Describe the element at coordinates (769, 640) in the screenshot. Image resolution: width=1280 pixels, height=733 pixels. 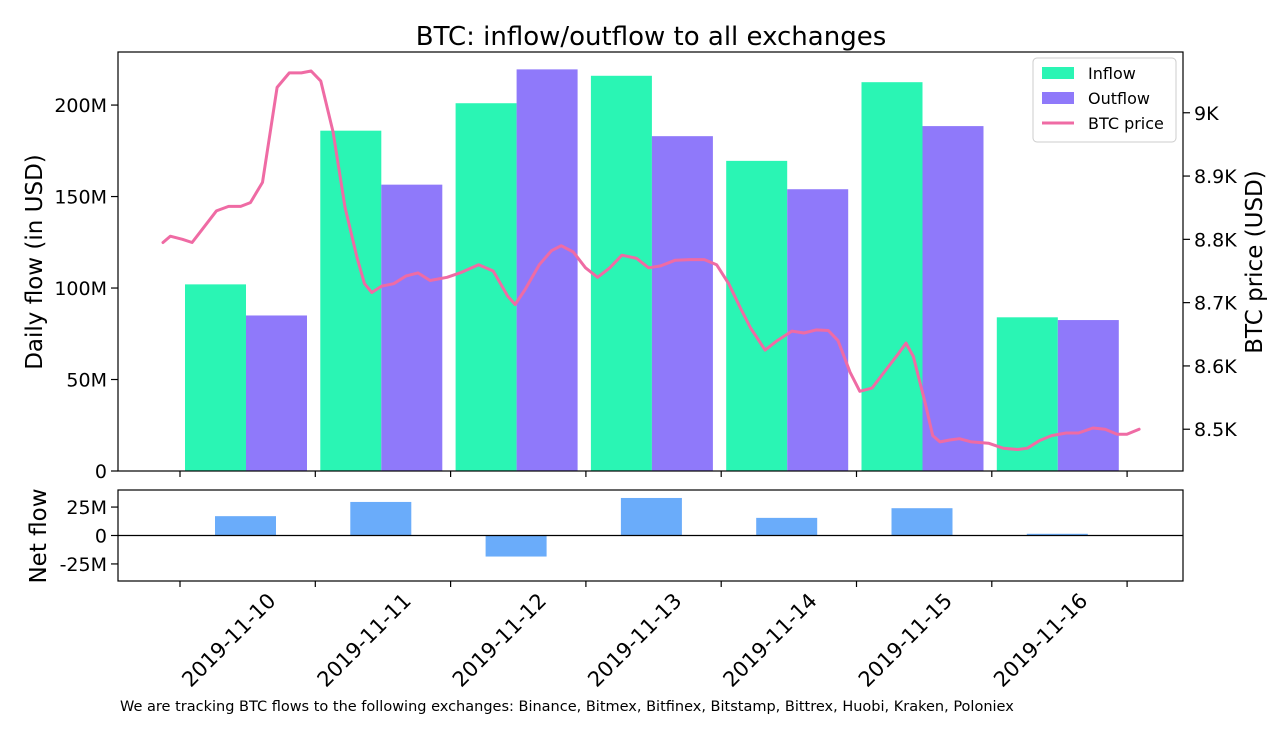
I see `x-tick-label-2019-11-14: 2019-11-14` at that location.